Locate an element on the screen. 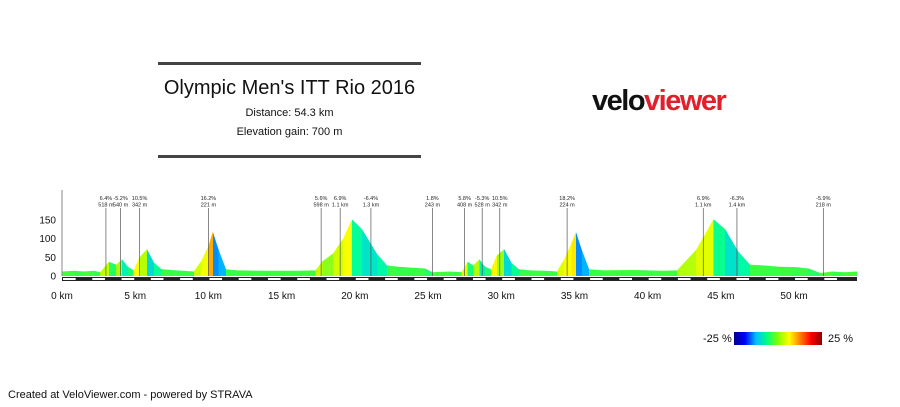 The image size is (900, 407). x-tick-label: 25 km is located at coordinates (427, 296).